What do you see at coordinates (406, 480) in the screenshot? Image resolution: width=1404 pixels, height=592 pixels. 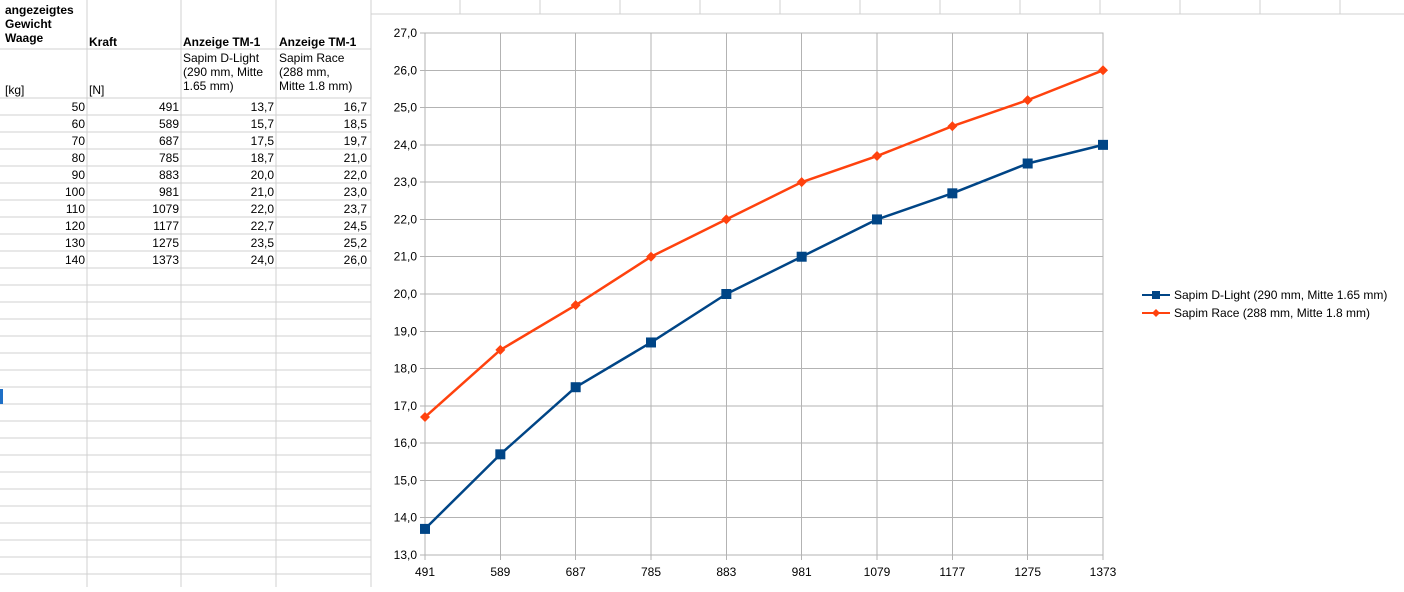 I see `y-tick-label: 15,0` at bounding box center [406, 480].